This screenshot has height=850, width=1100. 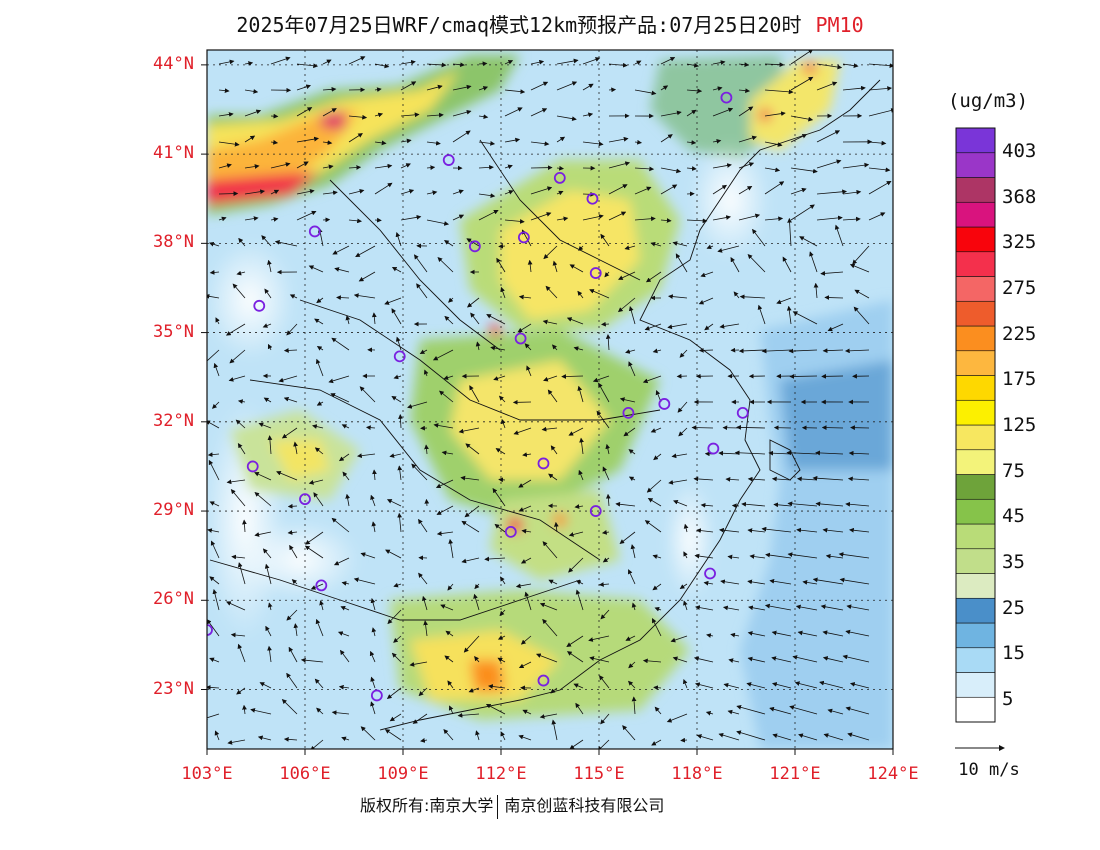 I want to click on colorbar-label: 75, so click(x=1013, y=470).